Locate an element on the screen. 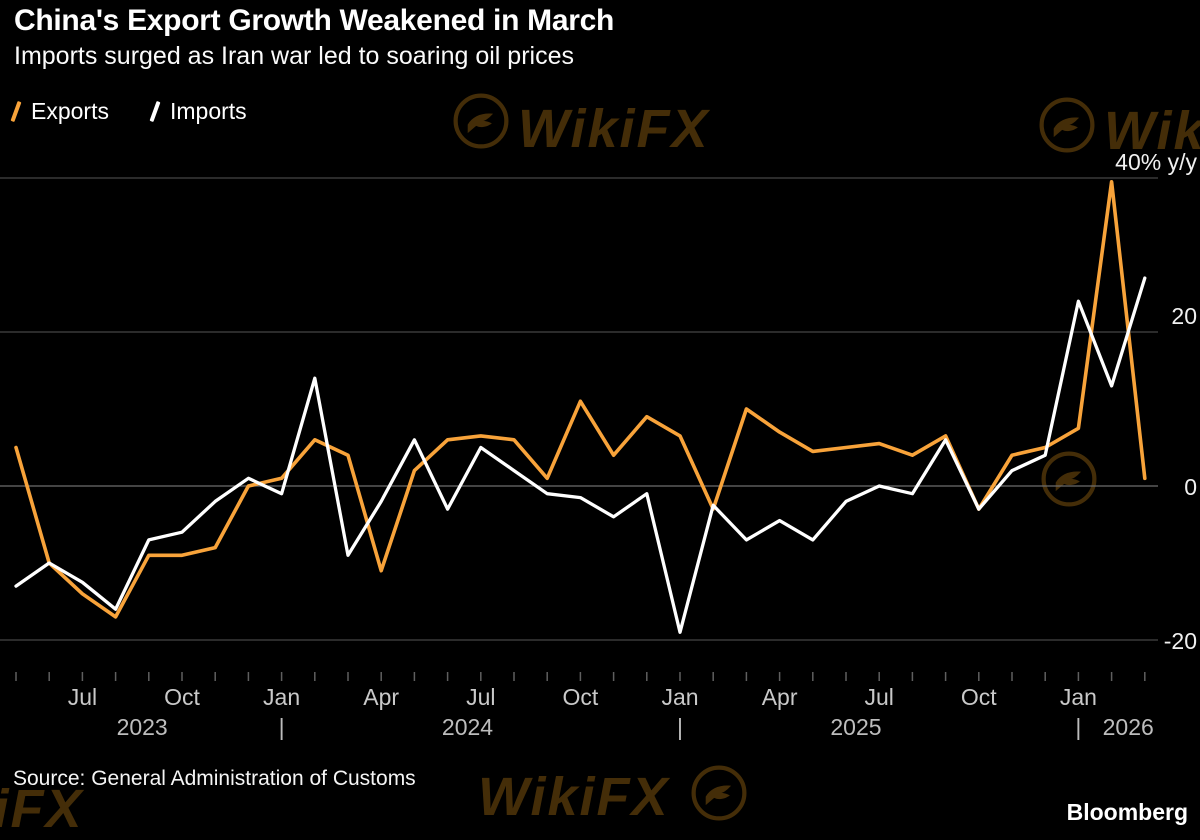 The width and height of the screenshot is (1200, 840). year-label: 2024 is located at coordinates (467, 727).